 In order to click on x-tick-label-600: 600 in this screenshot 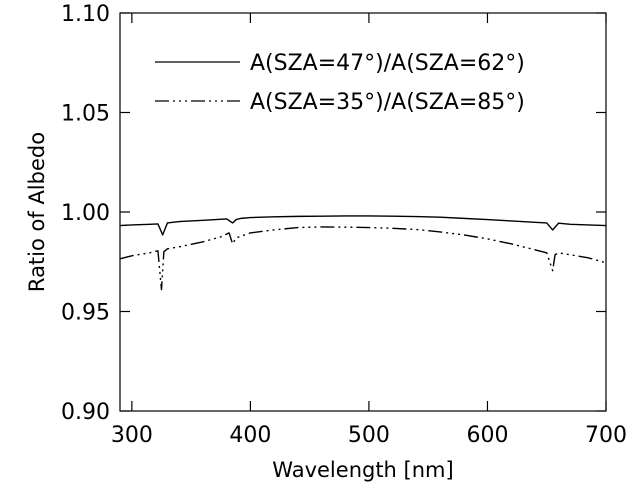, I will do `click(487, 435)`.